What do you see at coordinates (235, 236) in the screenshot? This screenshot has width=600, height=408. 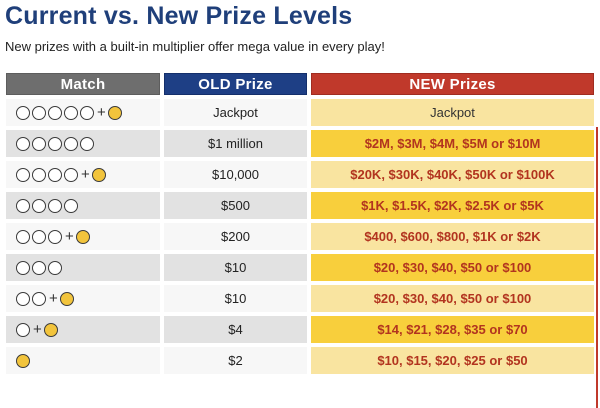 I see `old-prize-cell: $200` at bounding box center [235, 236].